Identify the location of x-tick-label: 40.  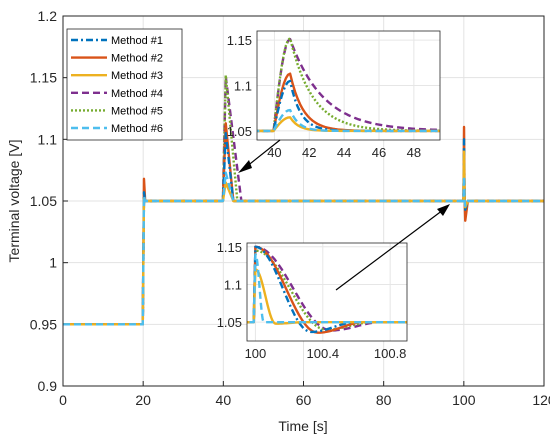
(224, 400).